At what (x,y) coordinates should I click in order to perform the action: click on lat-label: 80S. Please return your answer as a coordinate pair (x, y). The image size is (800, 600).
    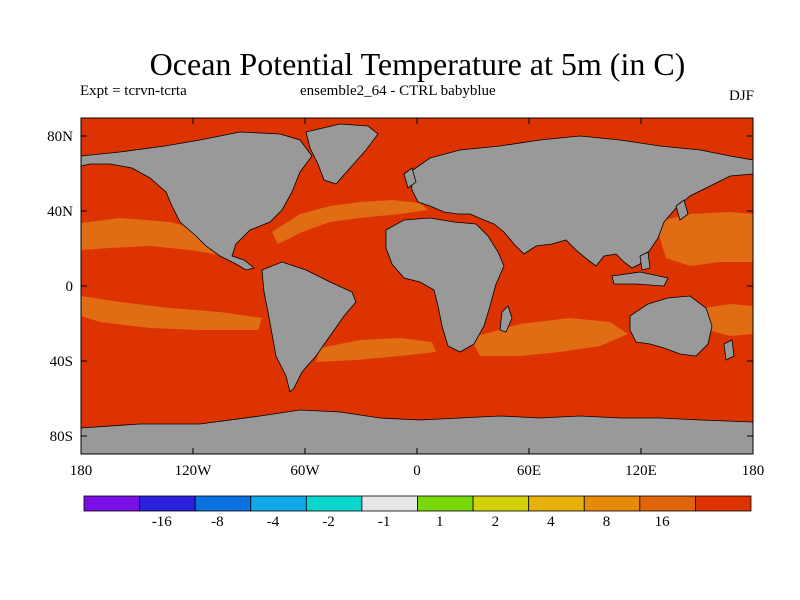
    Looking at the image, I should click on (61, 437).